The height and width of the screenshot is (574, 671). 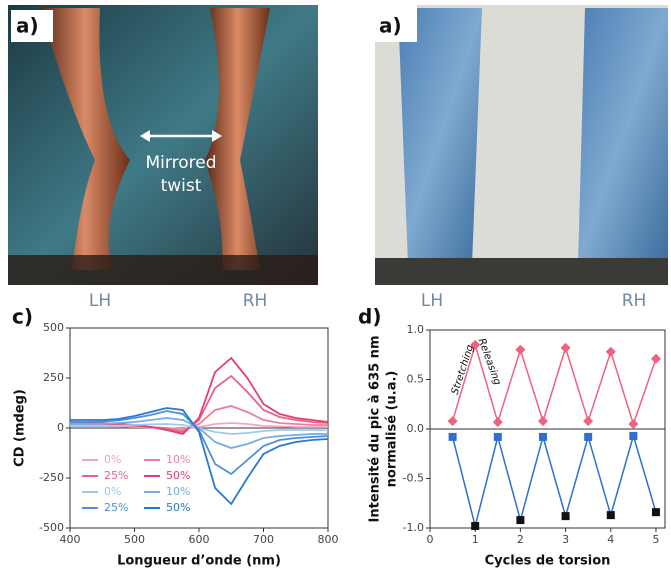 I want to click on x-tick-label: 4, so click(x=610, y=539).